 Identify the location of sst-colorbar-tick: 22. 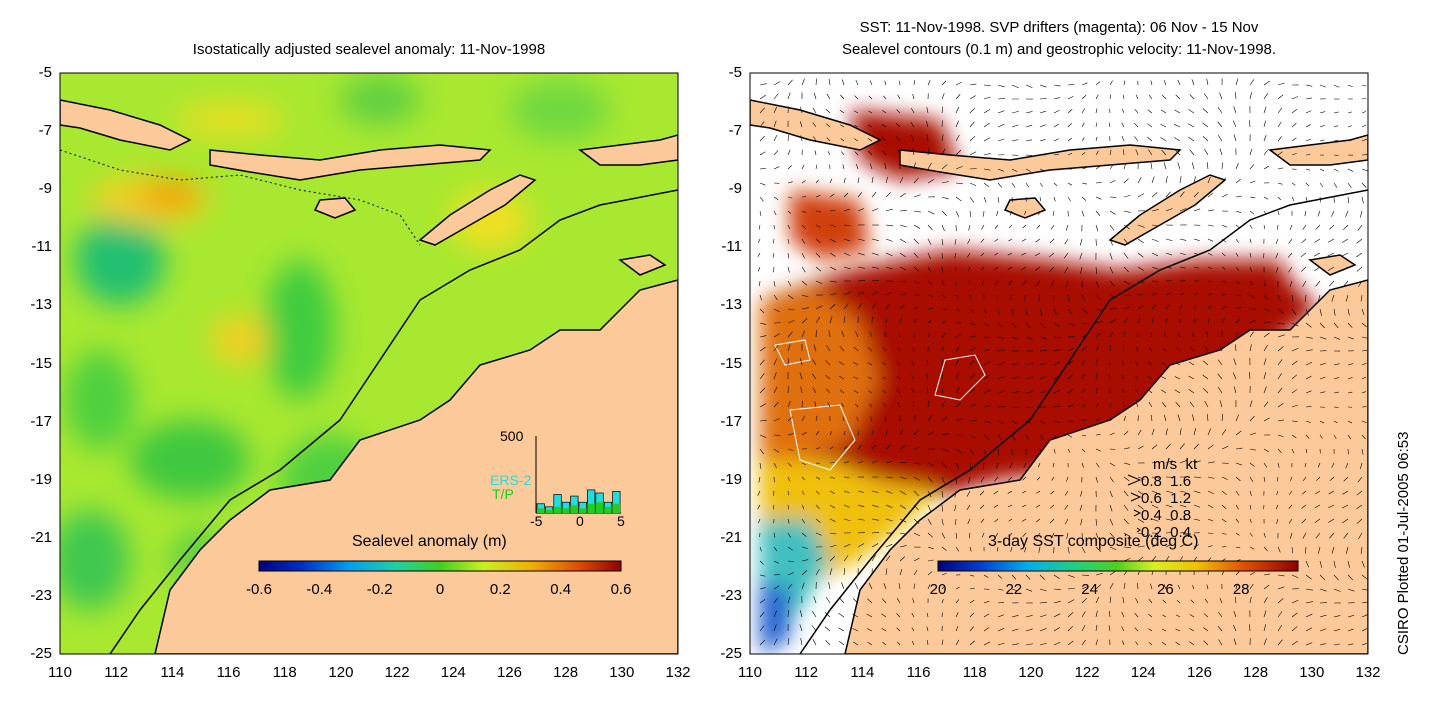
(1014, 589).